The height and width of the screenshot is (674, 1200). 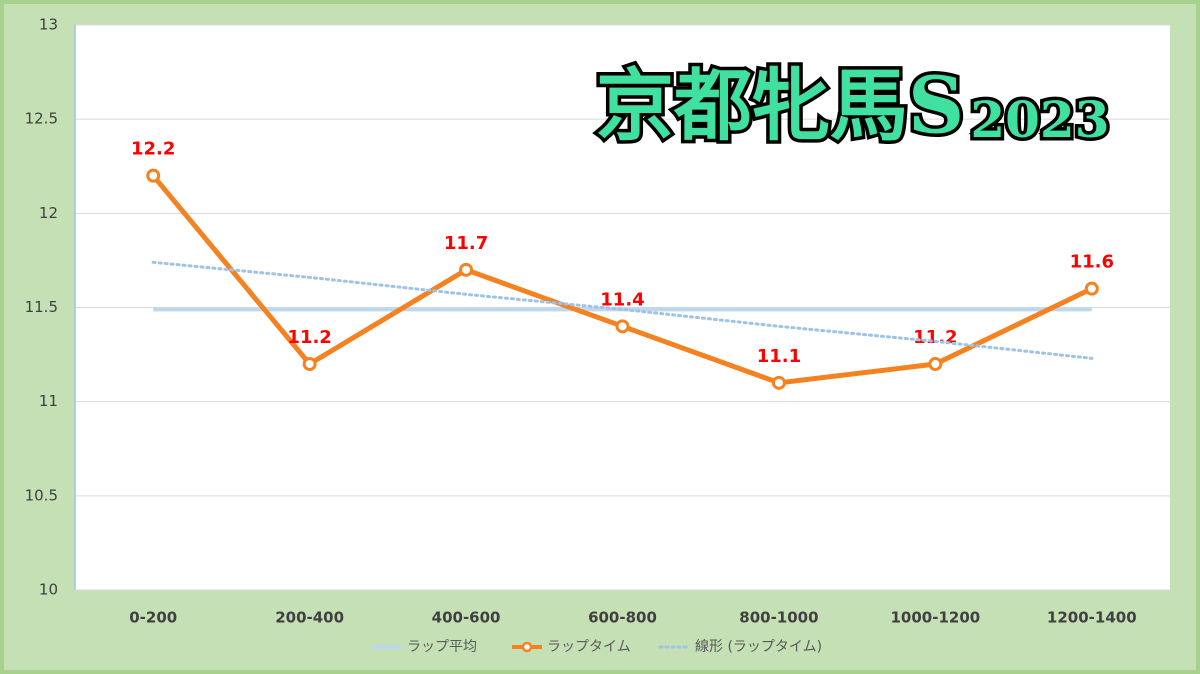 What do you see at coordinates (48, 25) in the screenshot?
I see `y-tick-label: 13` at bounding box center [48, 25].